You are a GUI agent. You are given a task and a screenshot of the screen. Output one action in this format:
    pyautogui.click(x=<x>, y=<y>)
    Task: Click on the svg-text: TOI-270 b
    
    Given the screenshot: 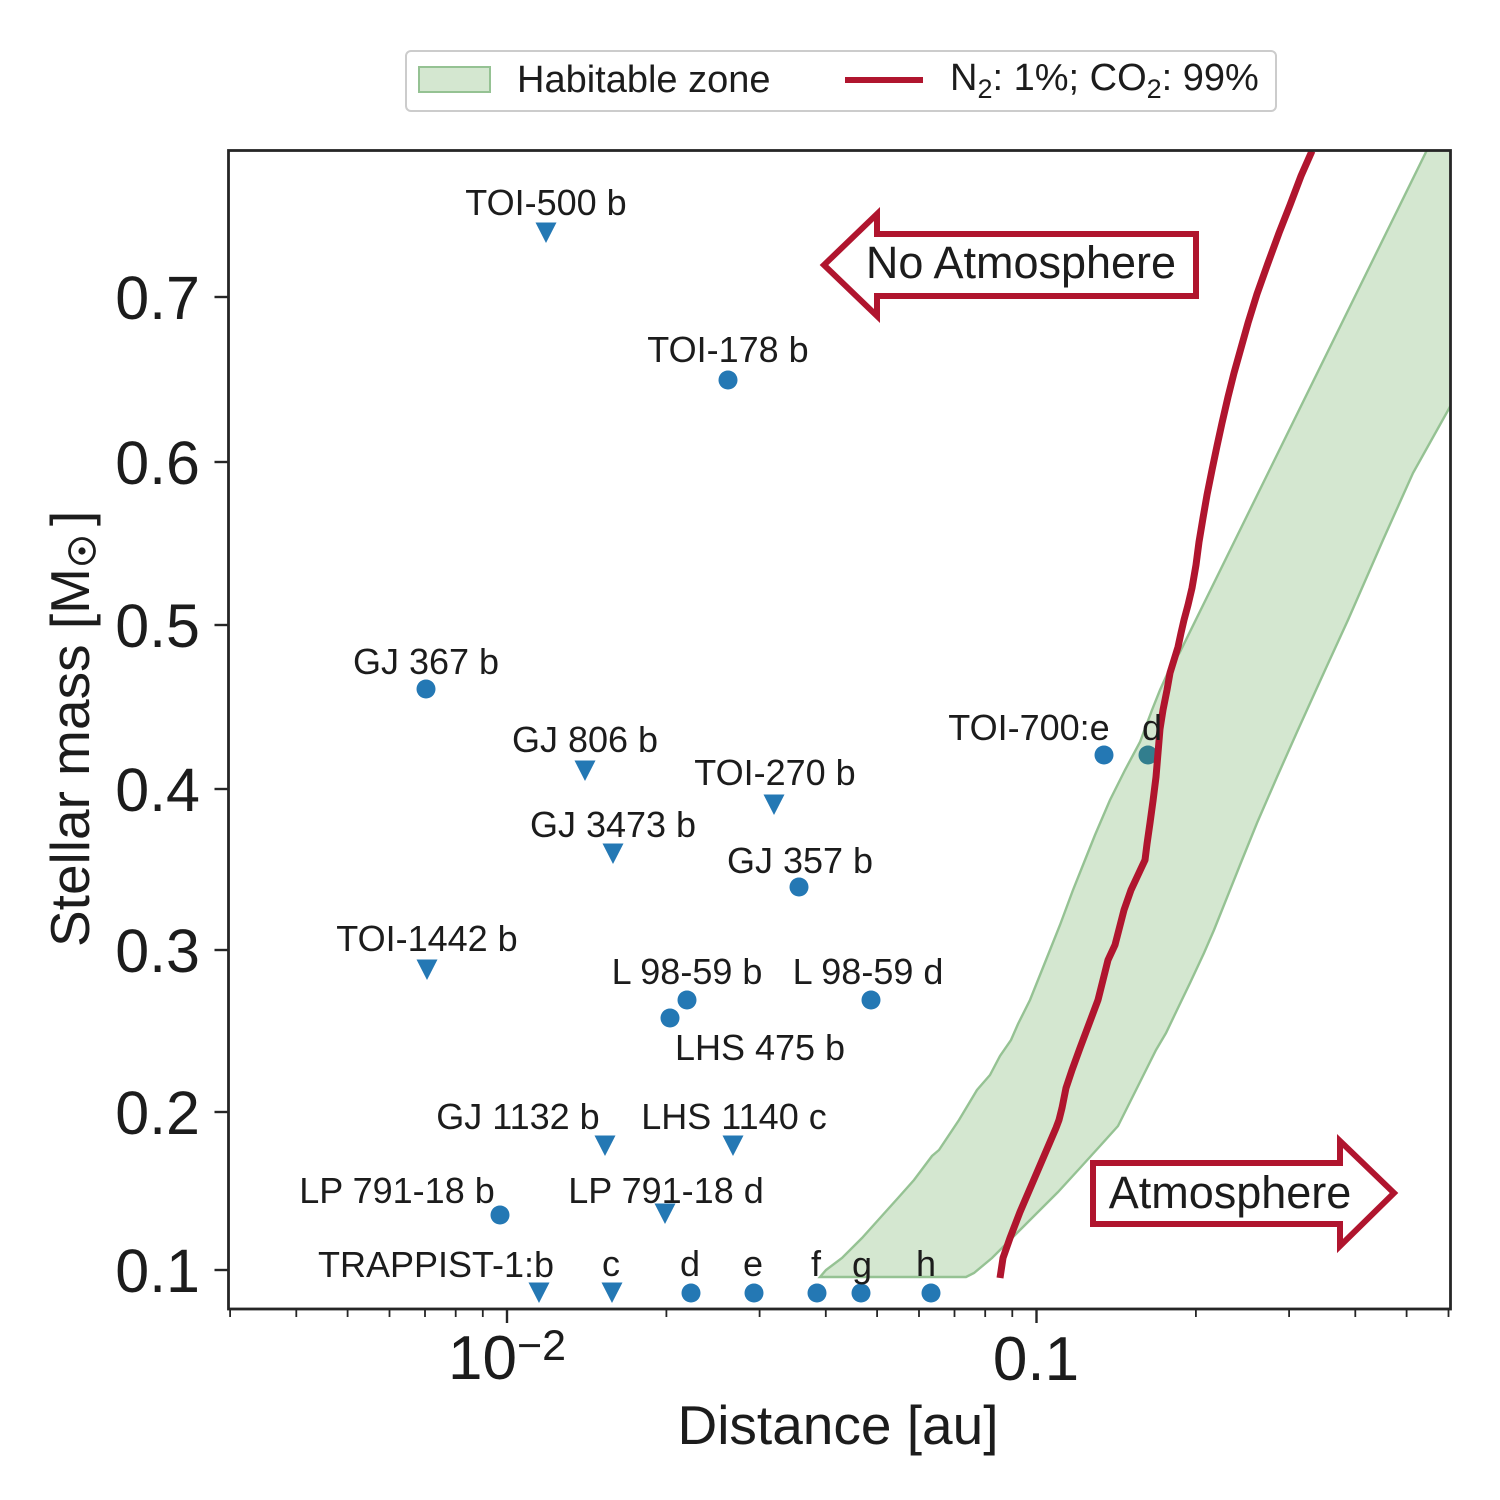 What is the action you would take?
    pyautogui.click(x=774, y=772)
    